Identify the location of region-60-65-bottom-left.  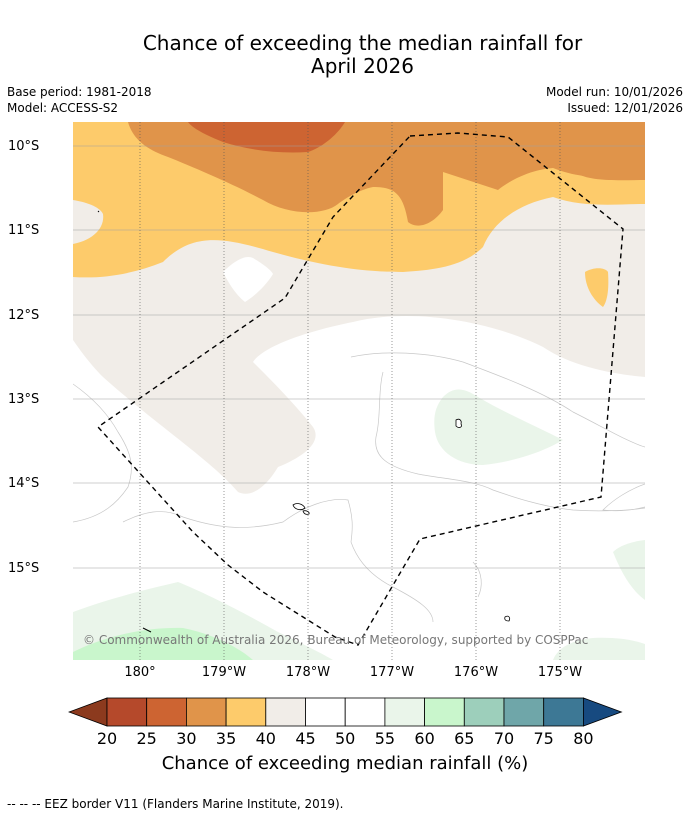
(163, 643).